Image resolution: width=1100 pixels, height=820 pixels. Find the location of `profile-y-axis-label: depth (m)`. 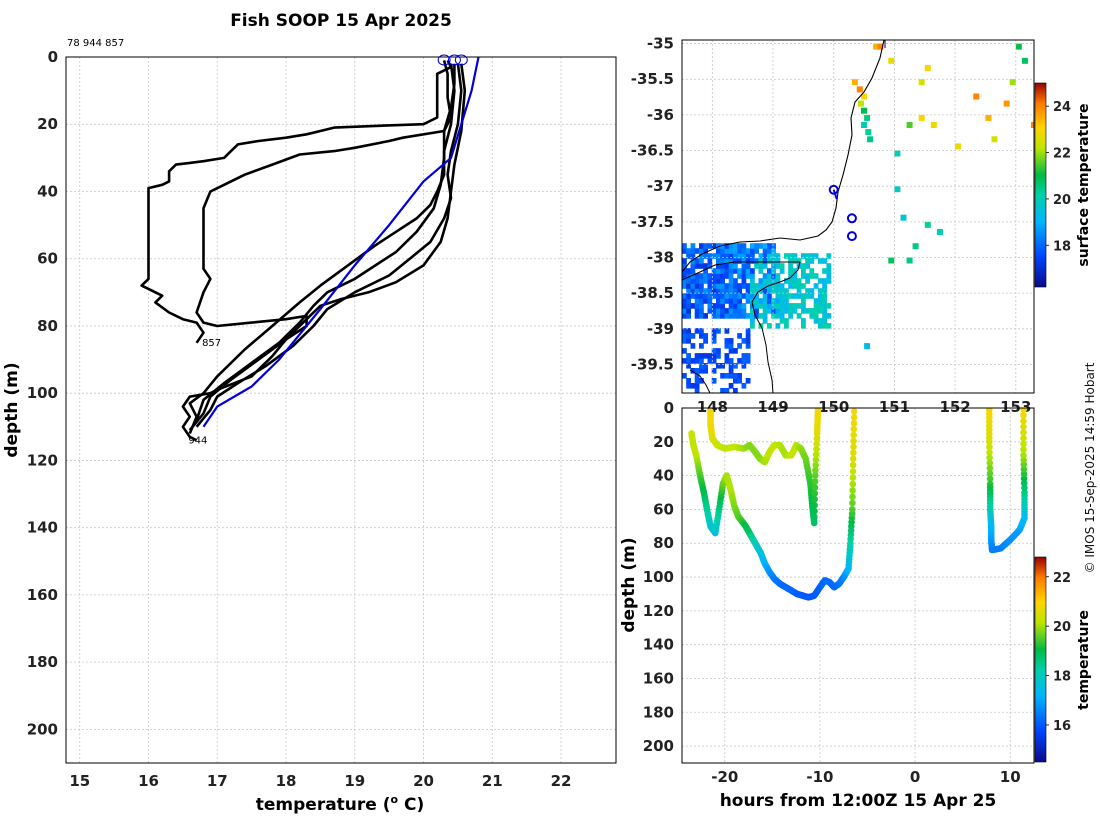

profile-y-axis-label: depth (m) is located at coordinates (12, 409).